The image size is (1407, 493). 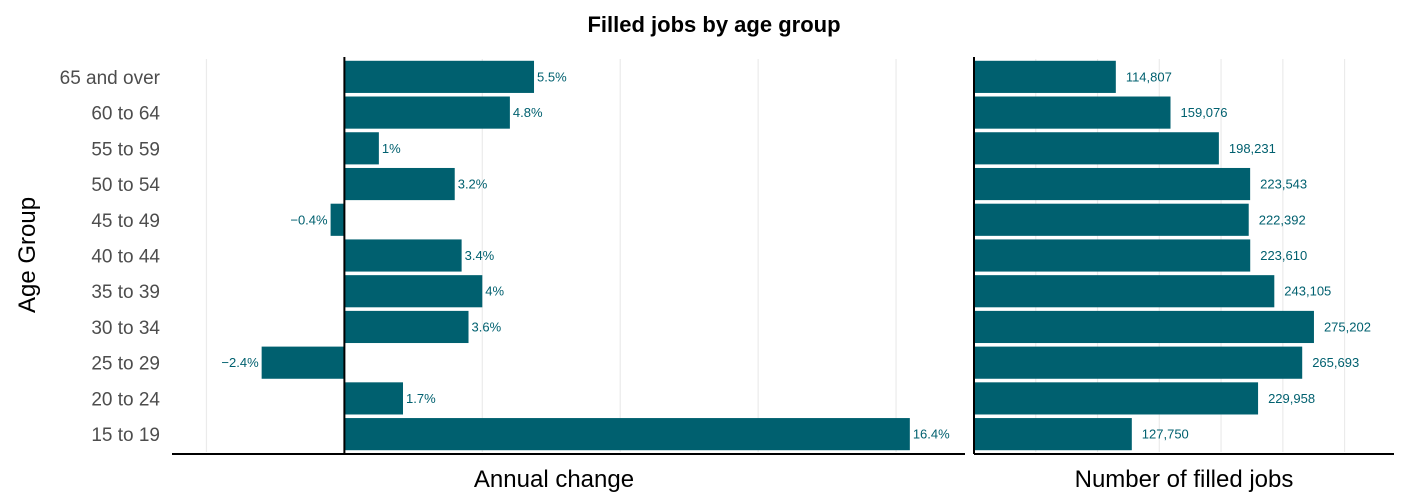 What do you see at coordinates (480, 255) in the screenshot?
I see `data-label: 3.4%` at bounding box center [480, 255].